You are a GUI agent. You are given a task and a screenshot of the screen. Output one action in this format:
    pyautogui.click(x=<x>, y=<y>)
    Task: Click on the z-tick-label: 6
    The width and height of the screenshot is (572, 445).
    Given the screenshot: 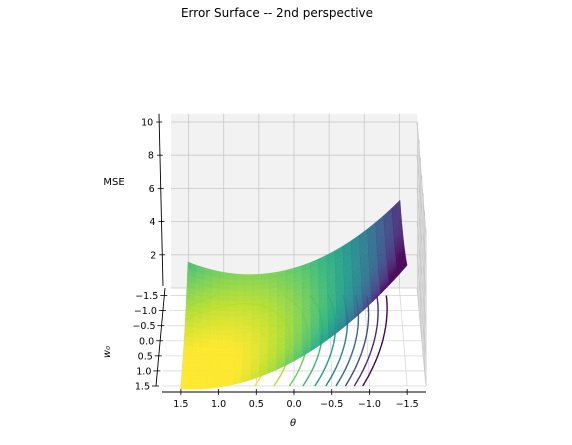 What is the action you would take?
    pyautogui.click(x=152, y=189)
    